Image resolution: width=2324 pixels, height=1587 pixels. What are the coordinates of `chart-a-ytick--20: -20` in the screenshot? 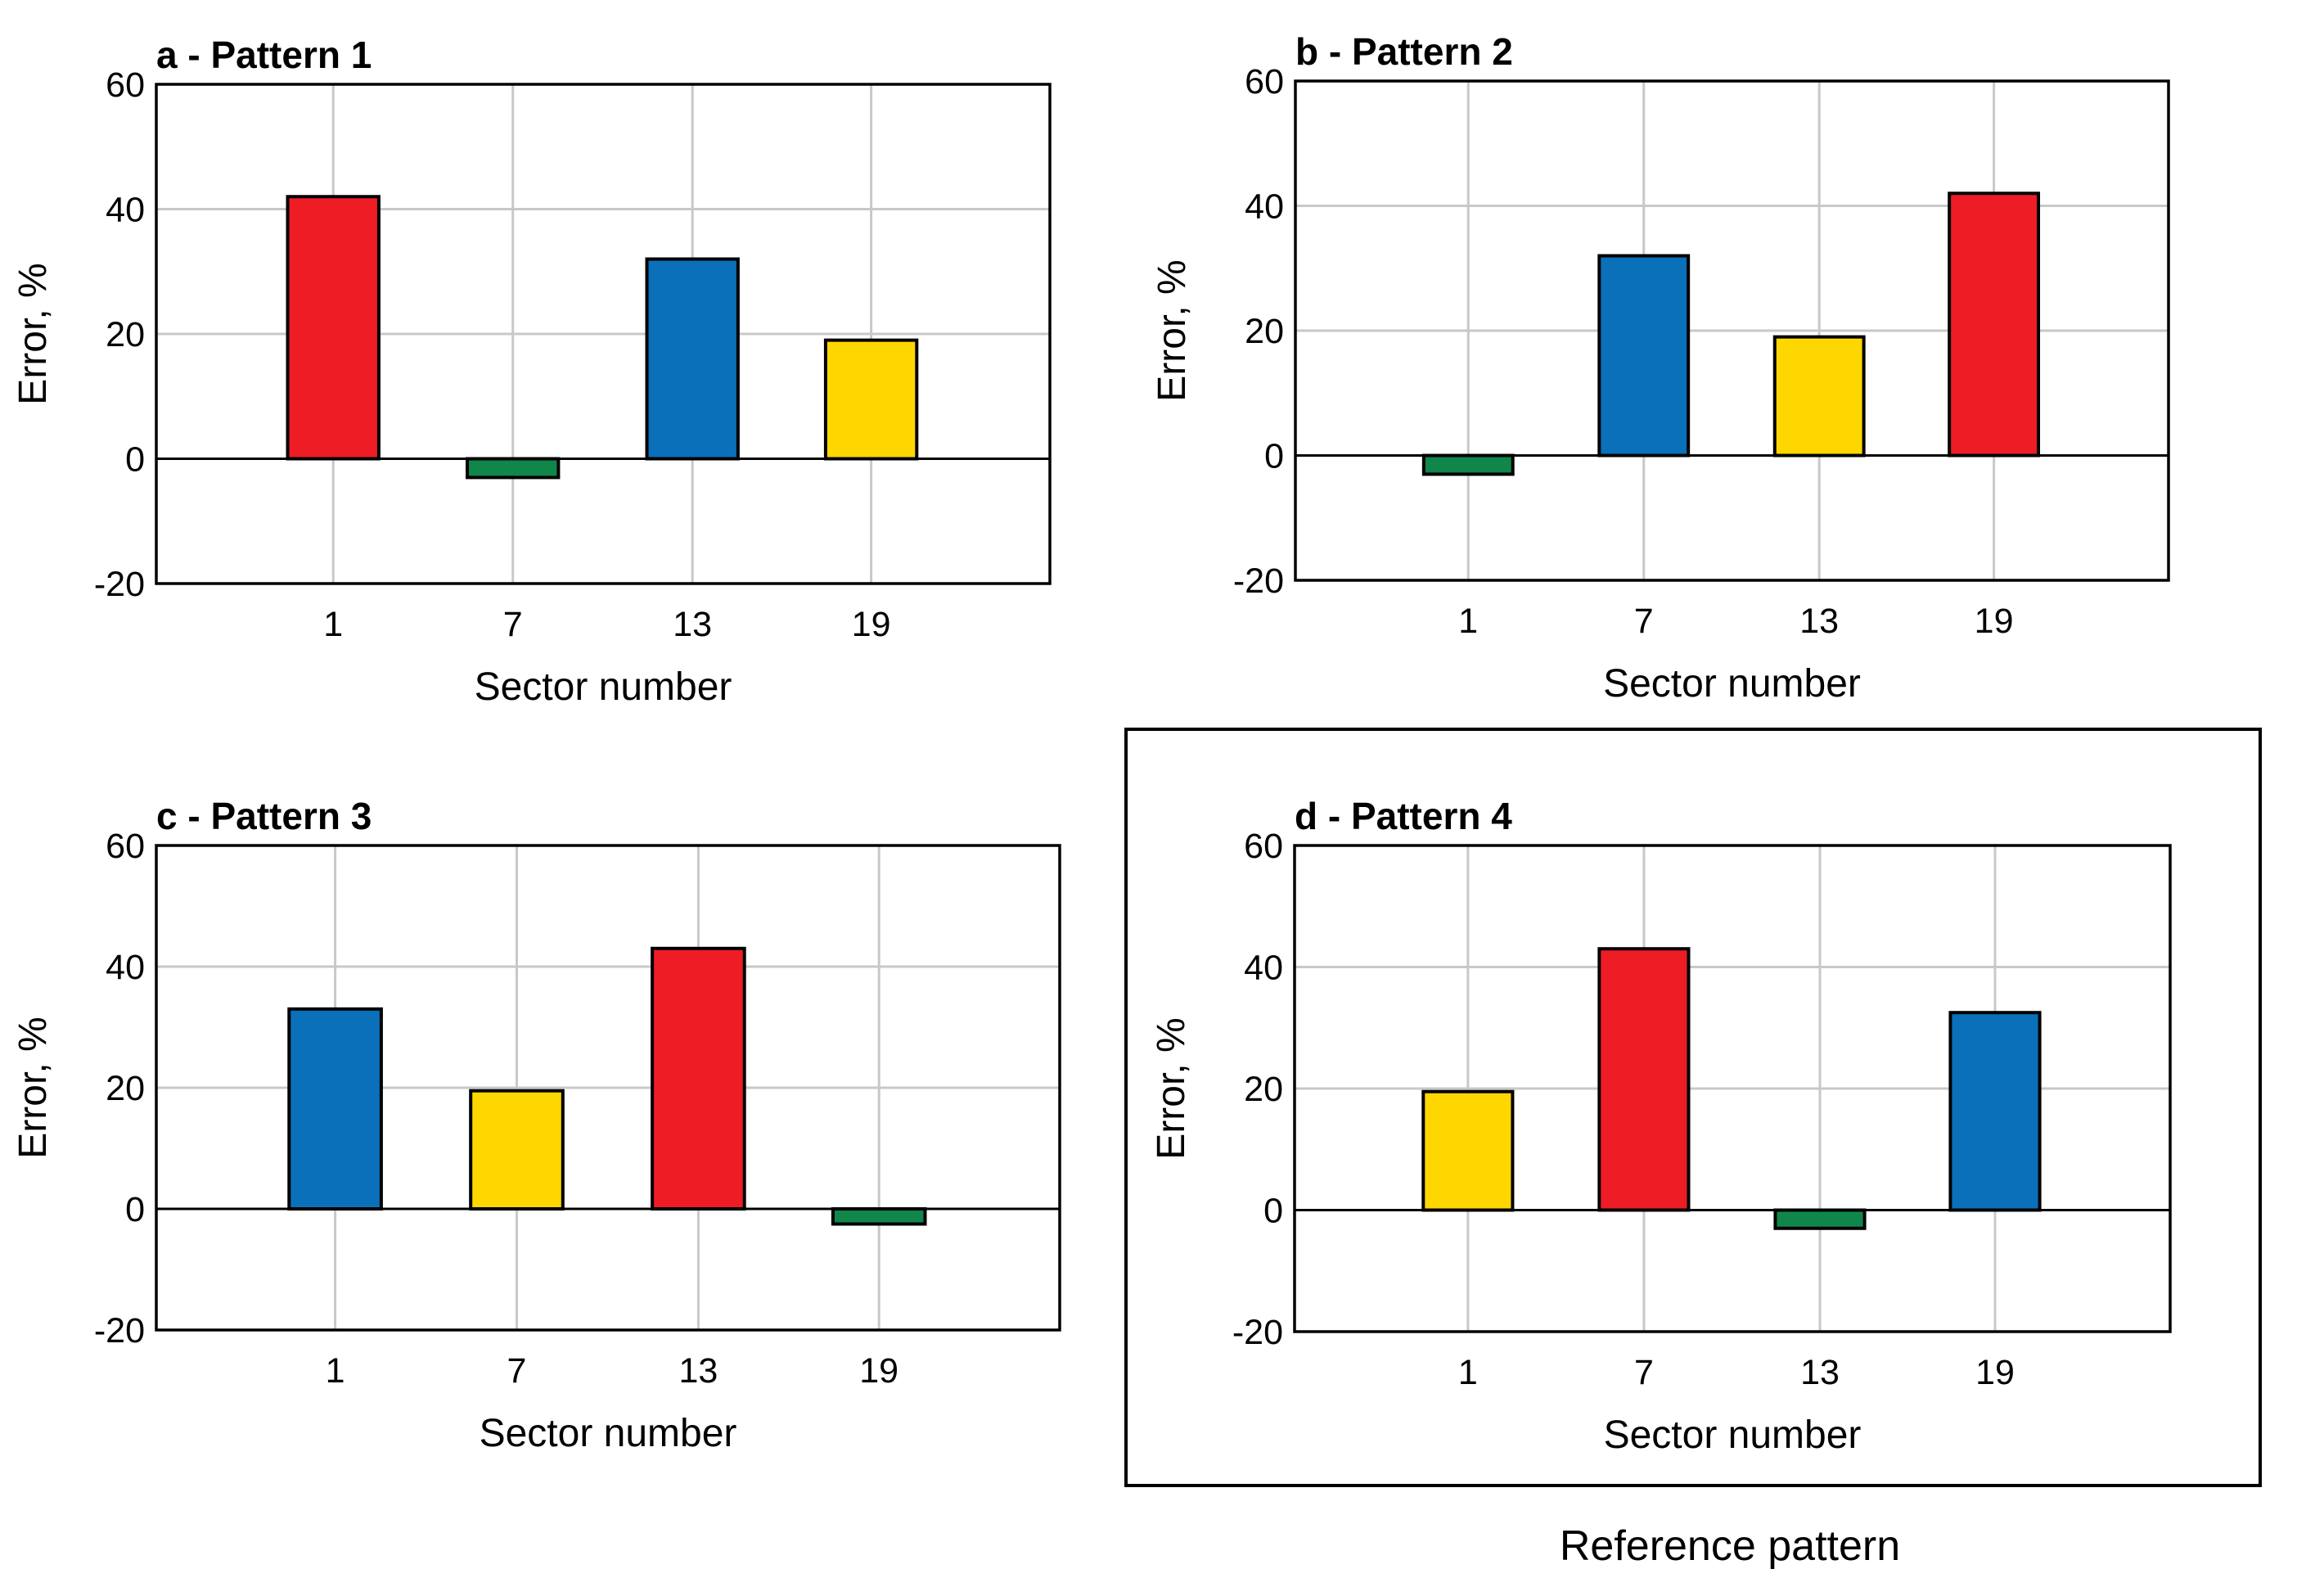 It's located at (120, 584).